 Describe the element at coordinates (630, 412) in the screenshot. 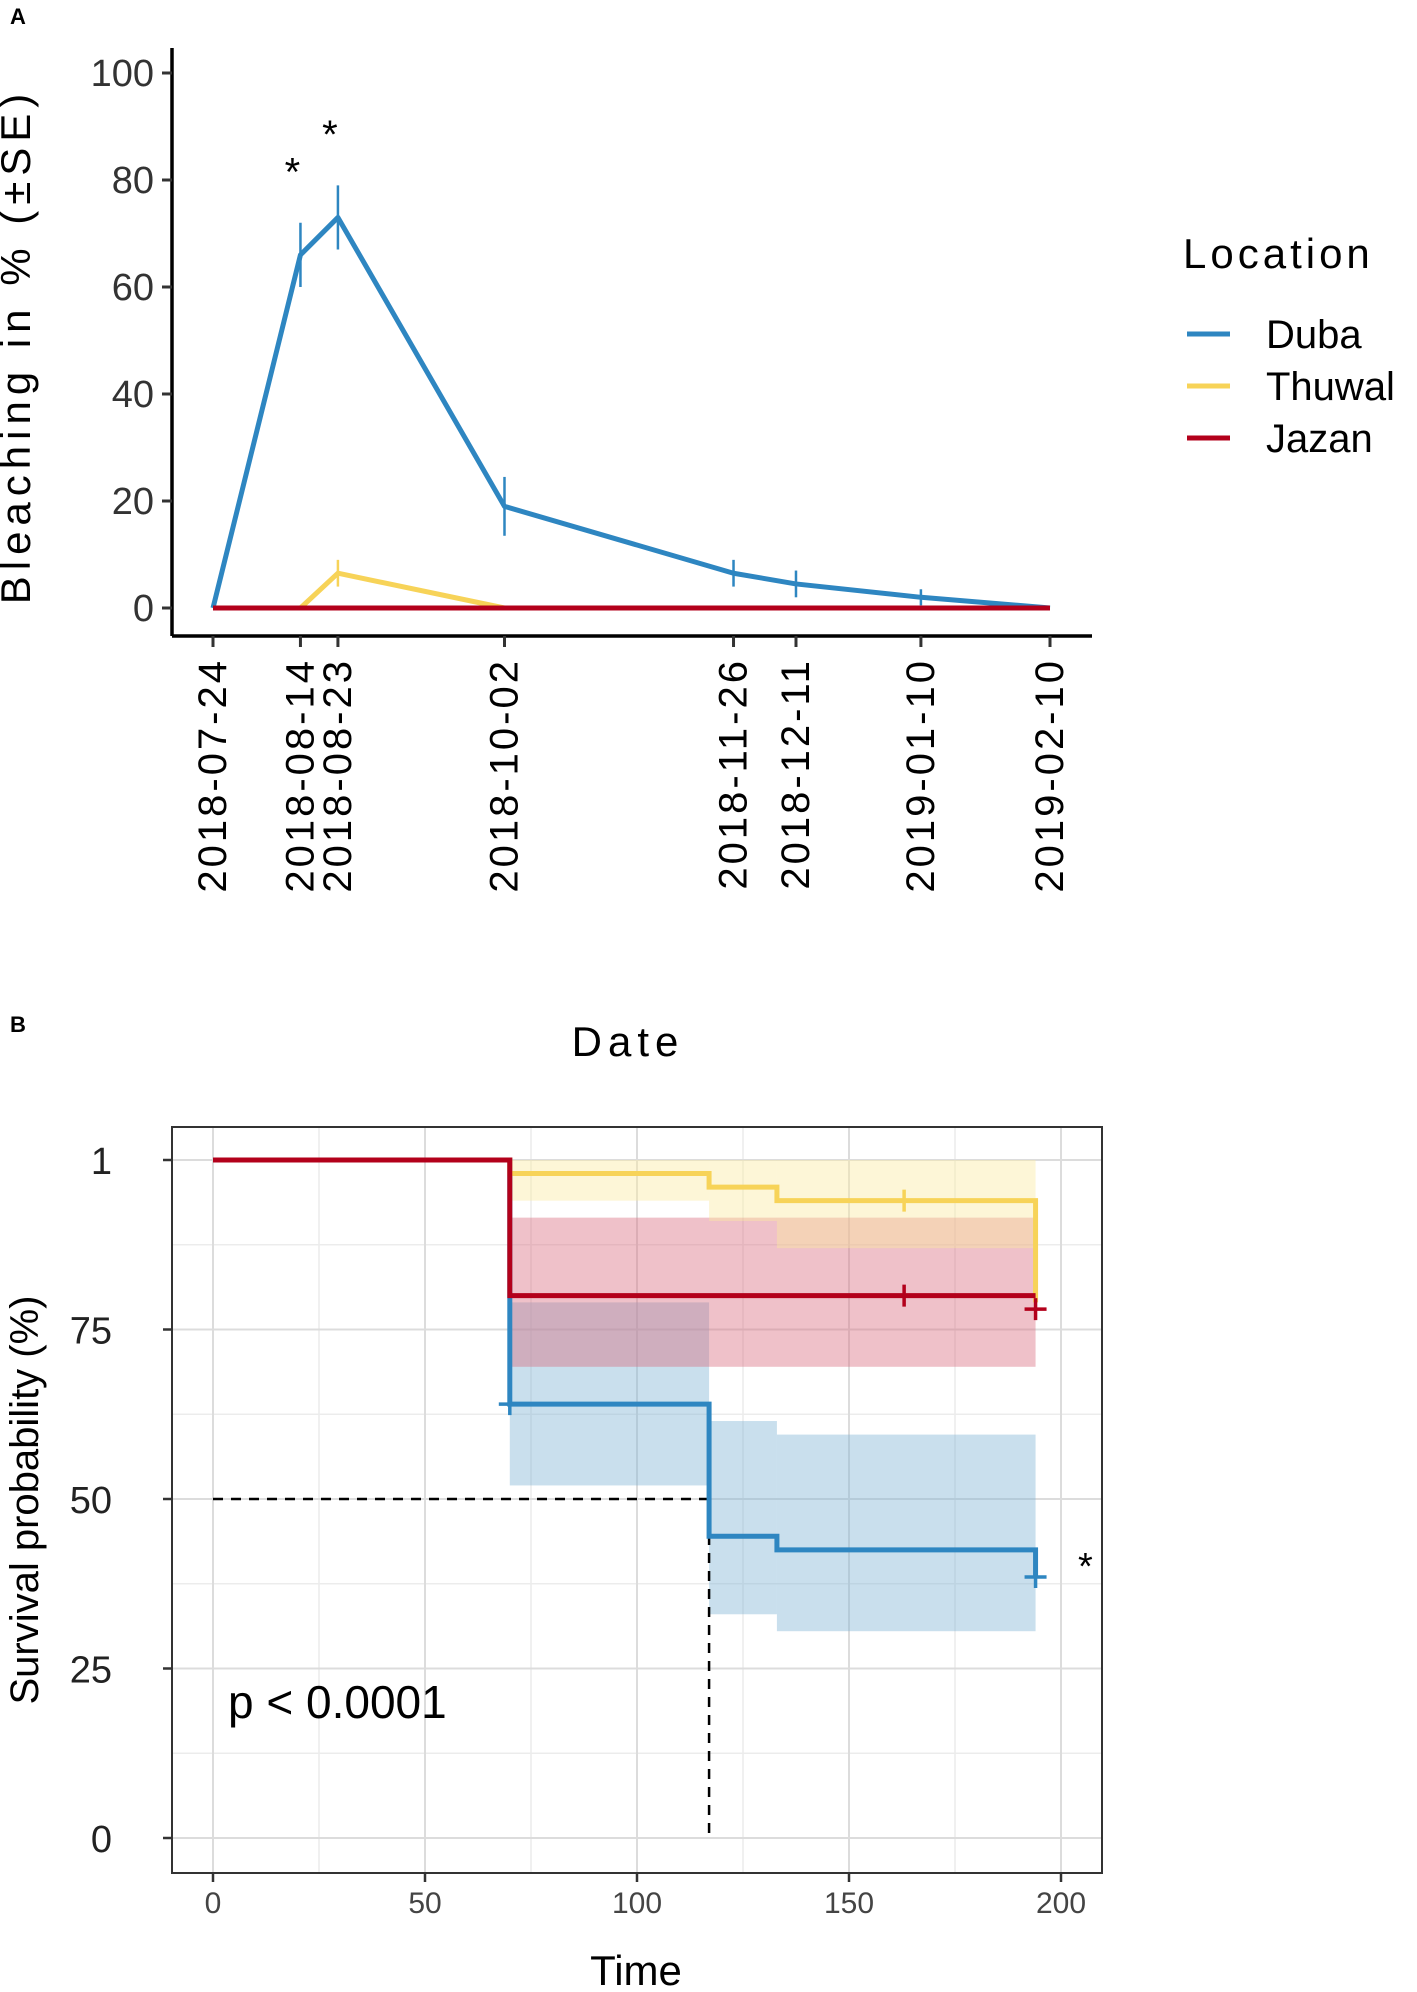

I see `series-line-duba` at that location.